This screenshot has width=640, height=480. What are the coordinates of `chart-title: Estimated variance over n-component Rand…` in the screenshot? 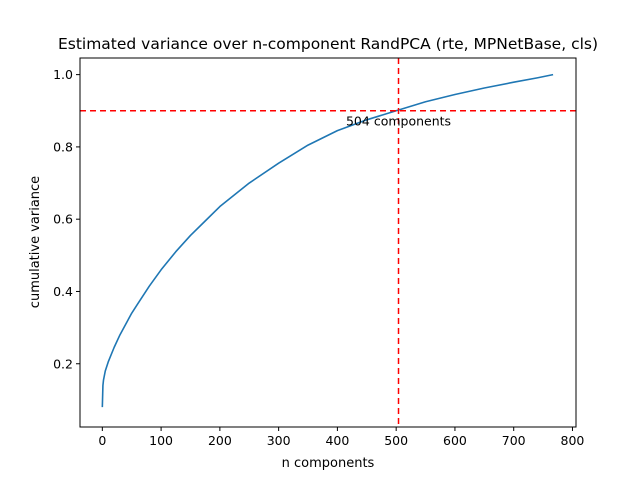 It's located at (328, 44).